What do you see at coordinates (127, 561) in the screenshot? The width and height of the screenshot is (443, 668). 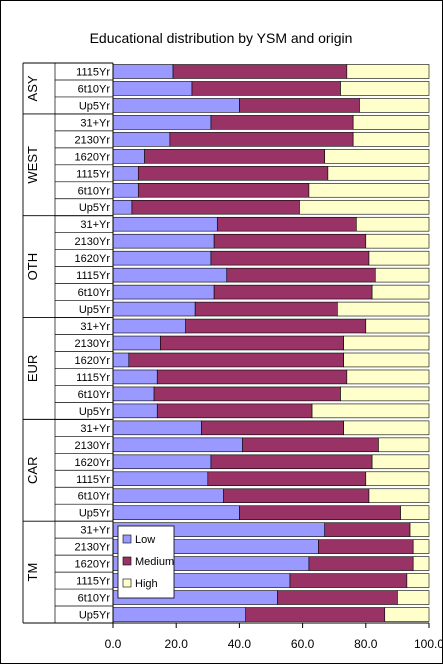 I see `legend-swatch-medium` at bounding box center [127, 561].